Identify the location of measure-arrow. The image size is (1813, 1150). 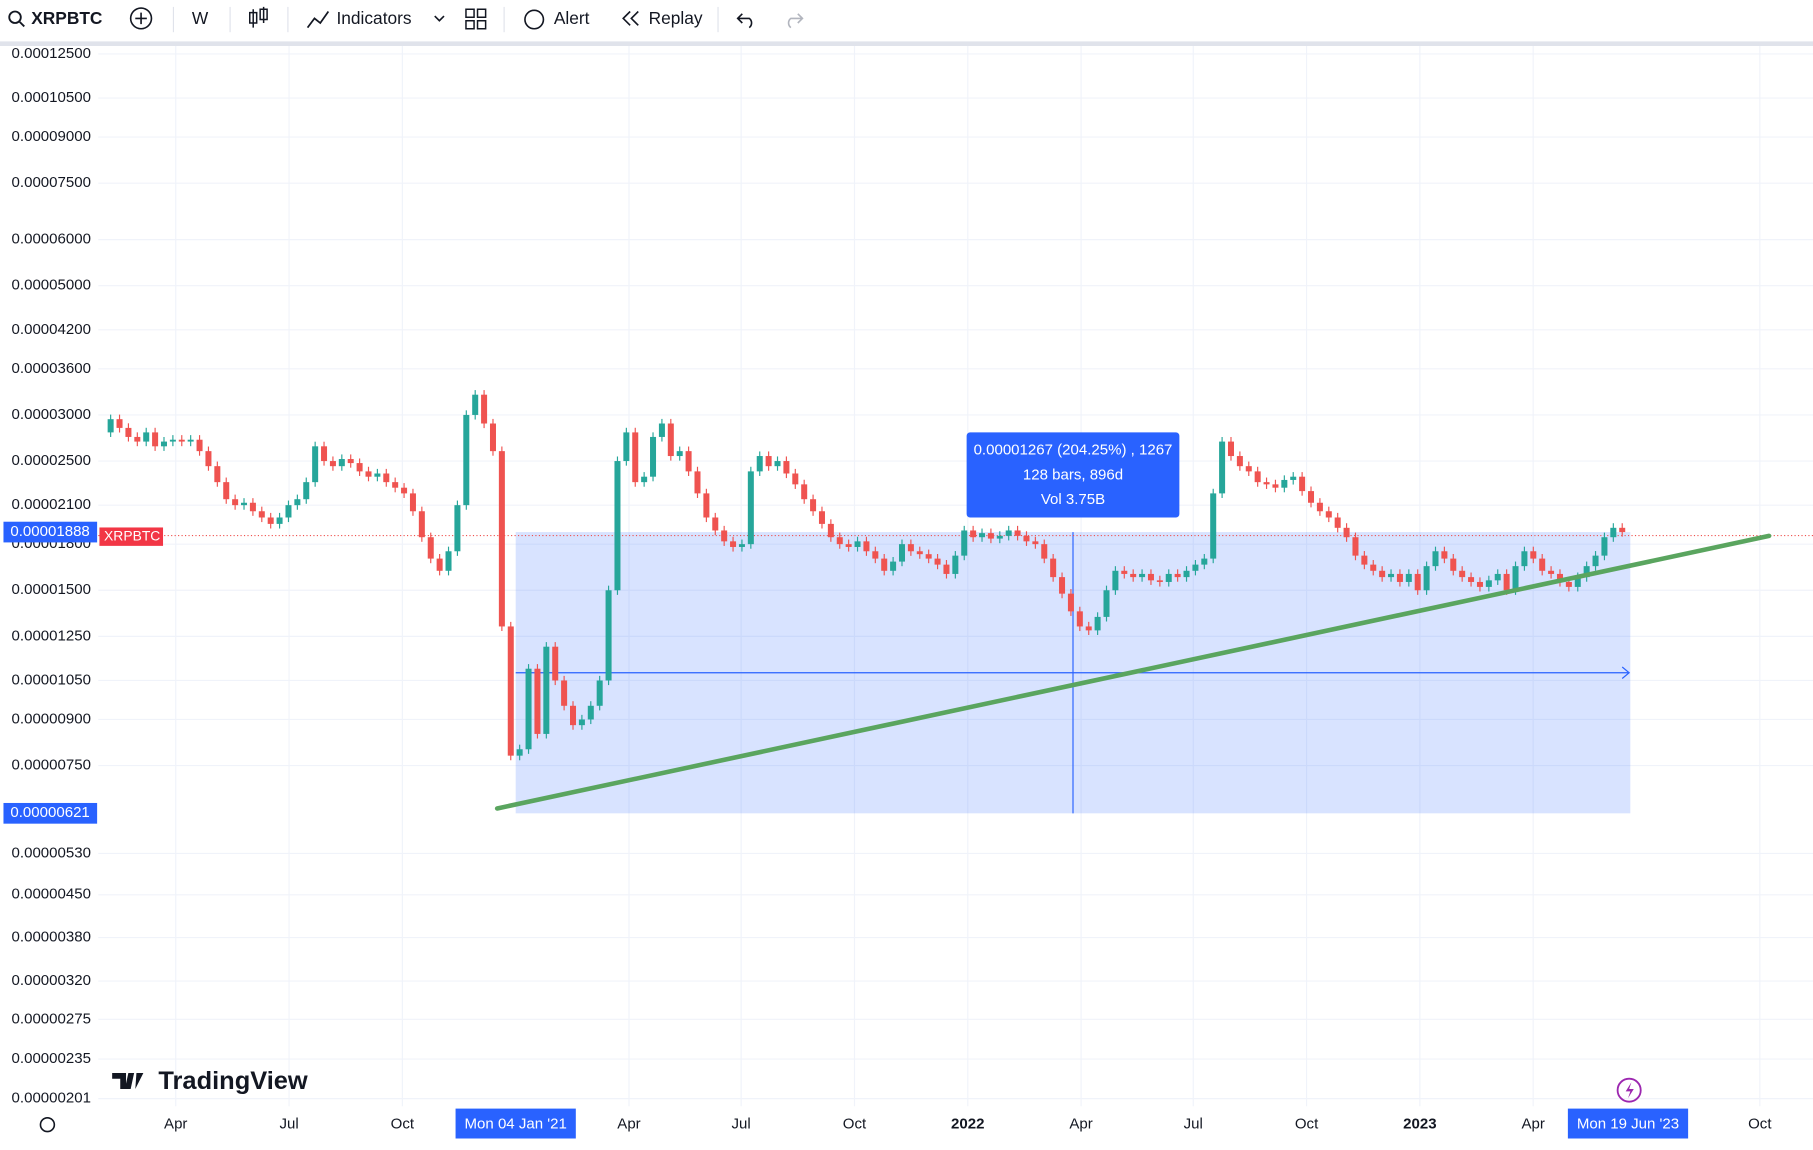
(1626, 672).